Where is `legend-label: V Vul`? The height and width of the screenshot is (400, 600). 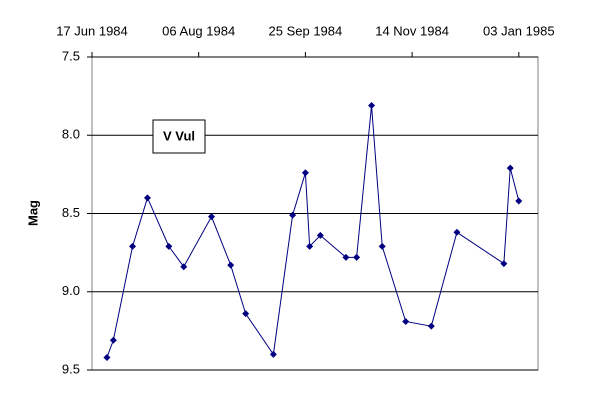 legend-label: V Vul is located at coordinates (179, 135).